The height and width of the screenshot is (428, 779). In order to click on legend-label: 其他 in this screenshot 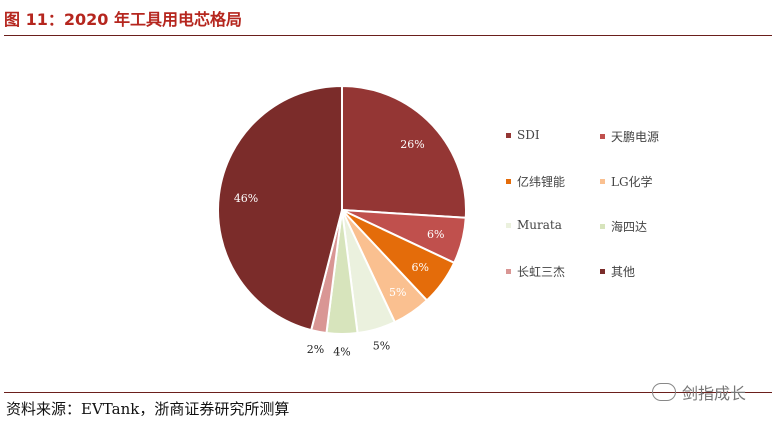, I will do `click(623, 272)`.